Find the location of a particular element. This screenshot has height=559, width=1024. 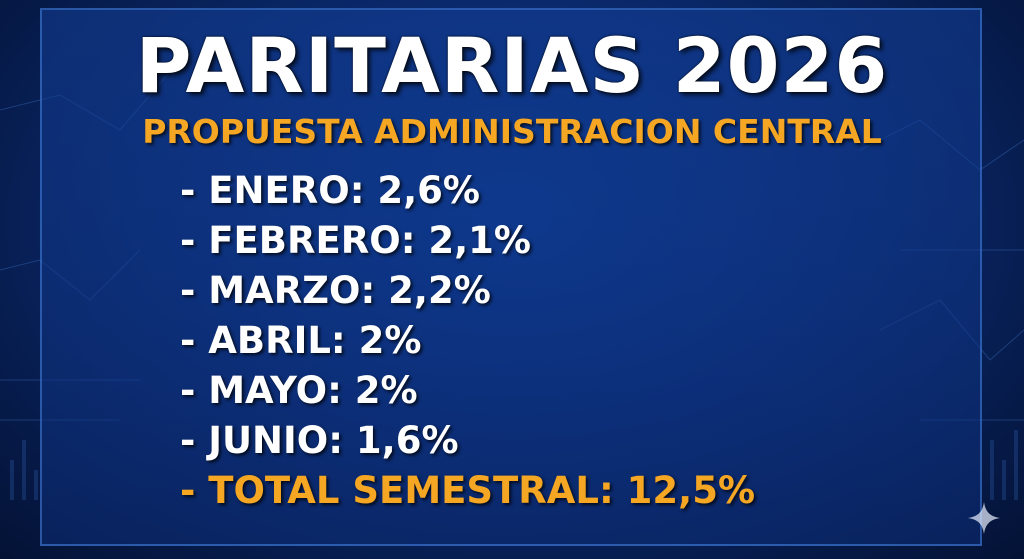

list-item-mayo: - MAYO: 2% is located at coordinates (299, 390).